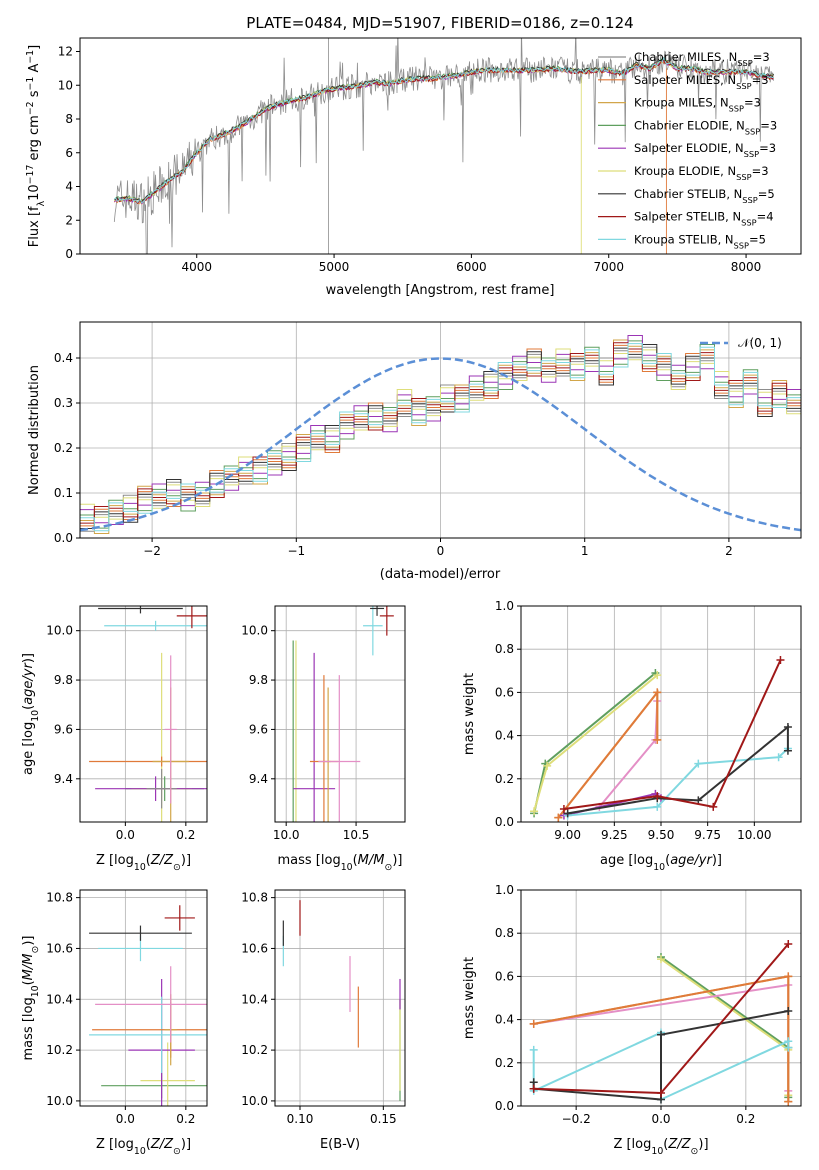 The height and width of the screenshot is (1170, 819). I want to click on y-axis-label: Normed distribution, so click(34, 430).